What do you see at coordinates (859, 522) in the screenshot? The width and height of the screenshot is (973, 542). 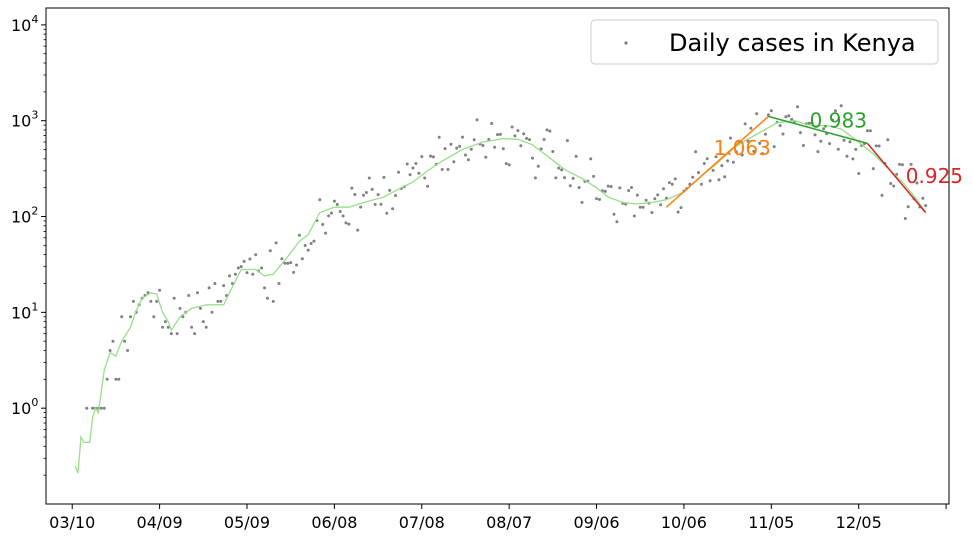 I see `x-tick-label: 12/05` at bounding box center [859, 522].